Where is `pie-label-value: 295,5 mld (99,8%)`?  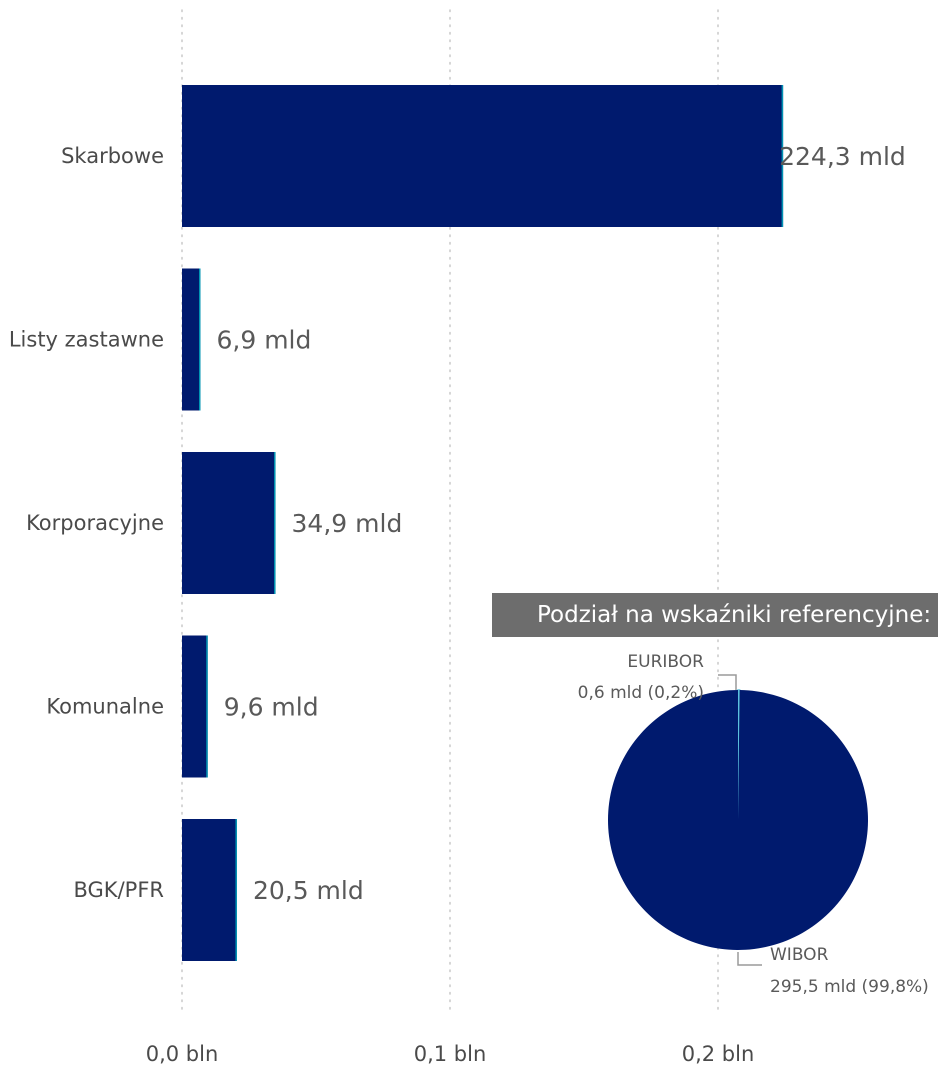 pie-label-value: 295,5 mld (99,8%) is located at coordinates (849, 987).